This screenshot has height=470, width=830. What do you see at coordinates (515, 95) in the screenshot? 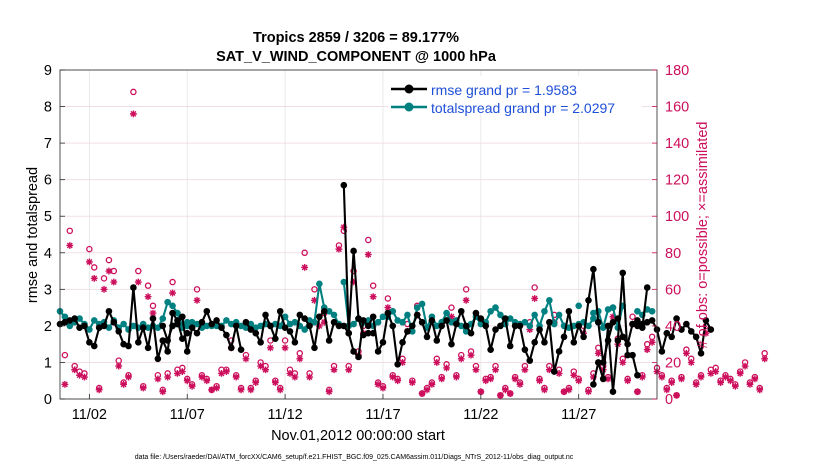
I see `legend-box` at bounding box center [515, 95].